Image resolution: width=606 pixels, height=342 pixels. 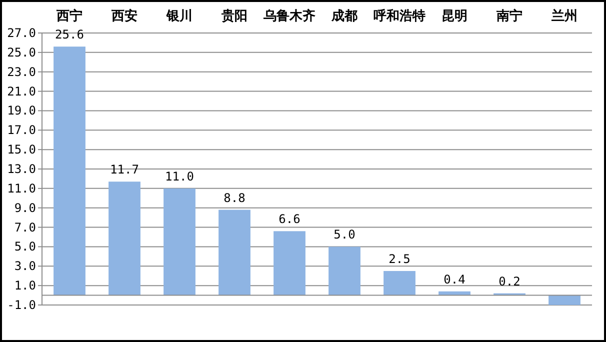 What do you see at coordinates (21, 71) in the screenshot?
I see `y-tick-label: 23.0` at bounding box center [21, 71].